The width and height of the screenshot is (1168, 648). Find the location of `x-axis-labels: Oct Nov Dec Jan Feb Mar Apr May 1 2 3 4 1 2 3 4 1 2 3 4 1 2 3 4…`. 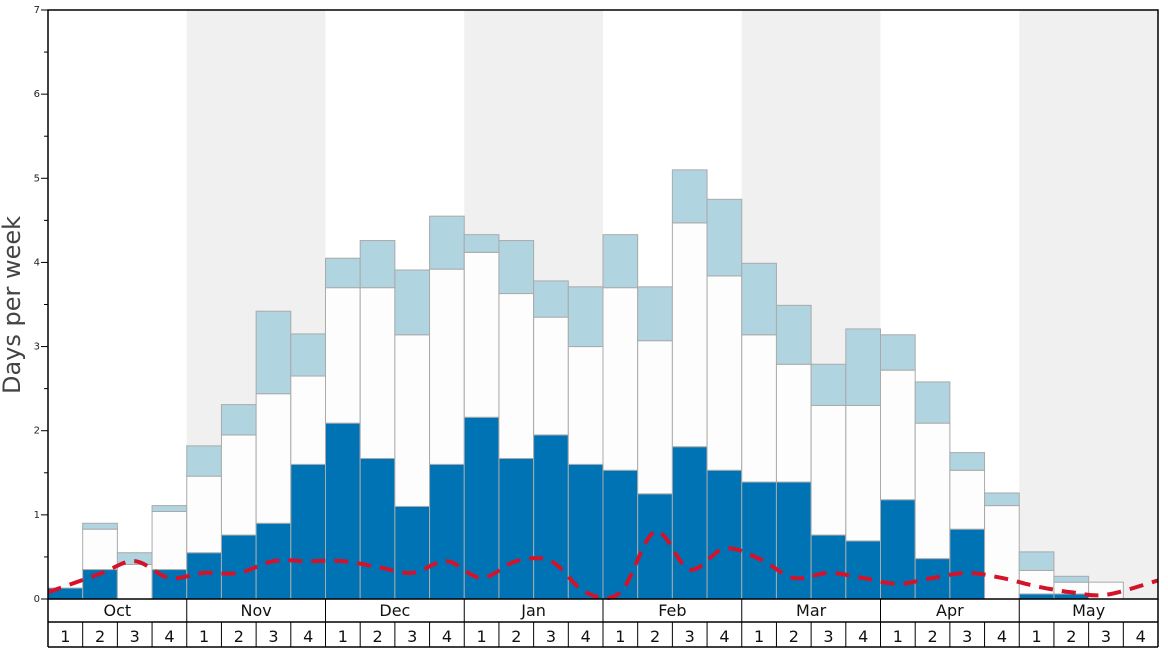

x-axis-labels: Oct Nov Dec Jan Feb Mar Apr May 1 2 3 4 1 2 3 4 1 2 3 4 1 2 3 4… is located at coordinates (603, 623).